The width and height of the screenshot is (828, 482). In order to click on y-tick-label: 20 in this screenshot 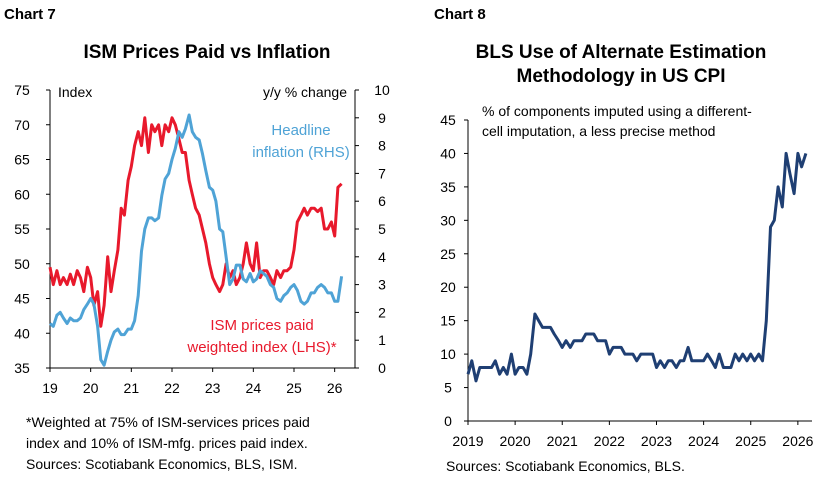, I will do `click(448, 287)`.